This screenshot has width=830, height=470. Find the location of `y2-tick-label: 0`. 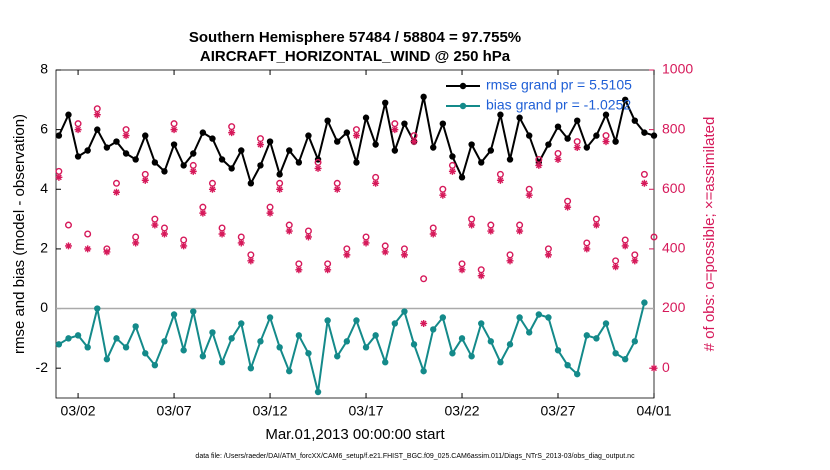

y2-tick-label: 0 is located at coordinates (666, 367).